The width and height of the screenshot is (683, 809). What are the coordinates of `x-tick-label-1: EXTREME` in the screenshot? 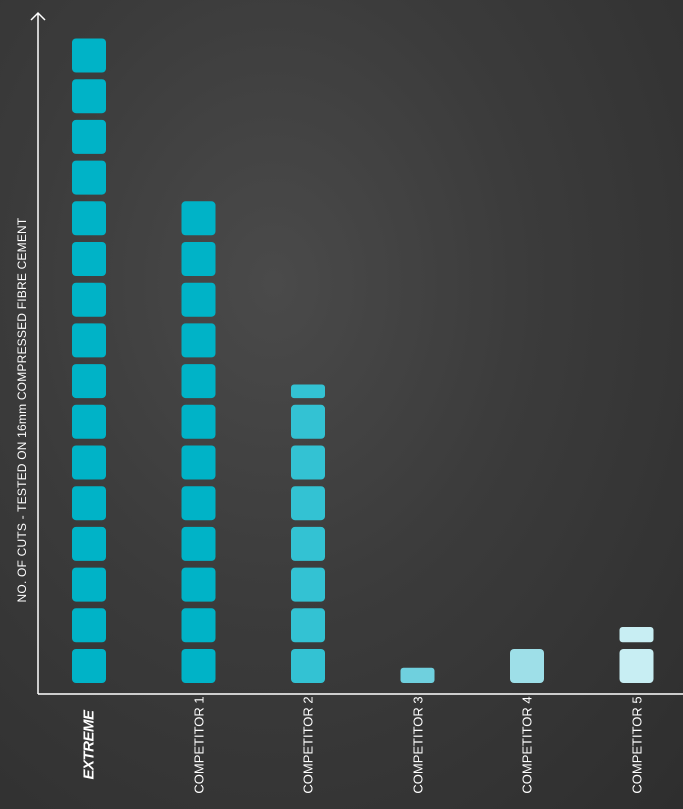 It's located at (89, 745).